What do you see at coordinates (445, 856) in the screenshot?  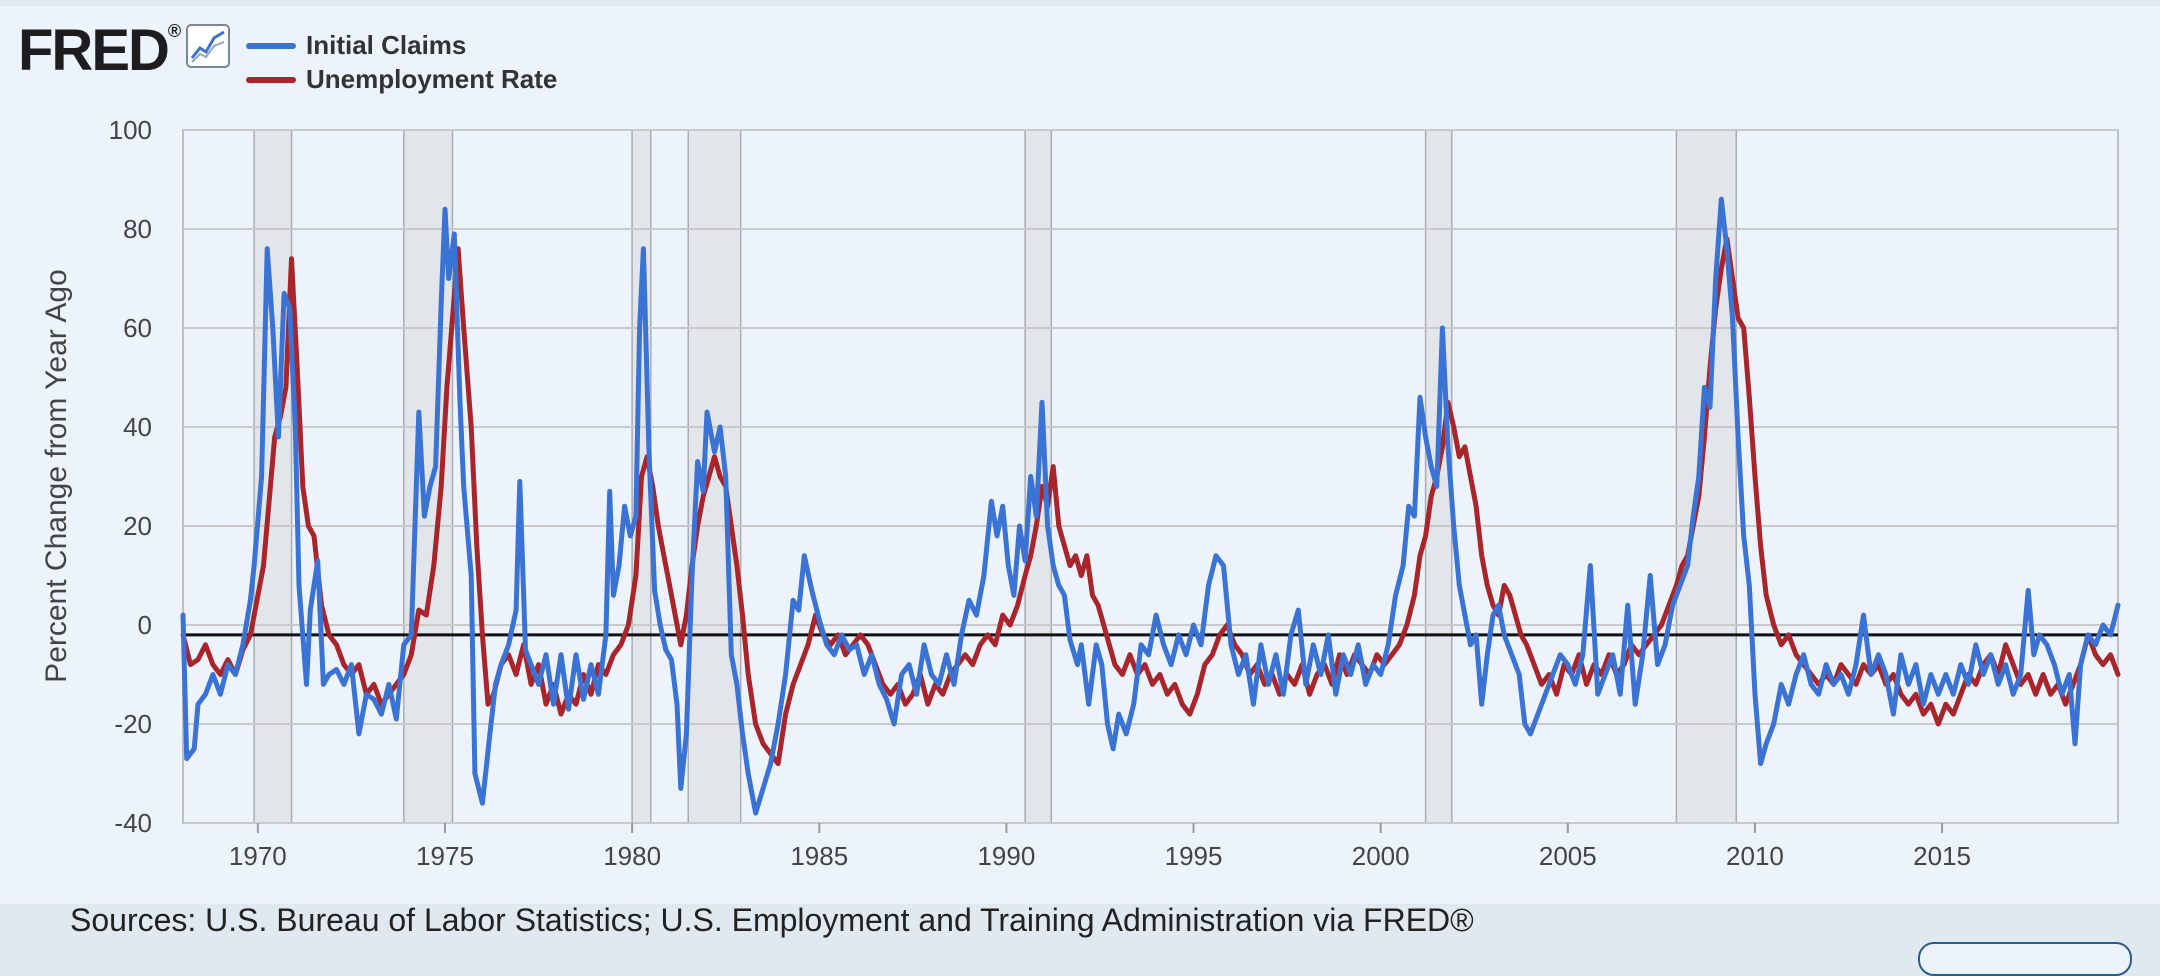 I see `x-tick-label: 1975` at bounding box center [445, 856].